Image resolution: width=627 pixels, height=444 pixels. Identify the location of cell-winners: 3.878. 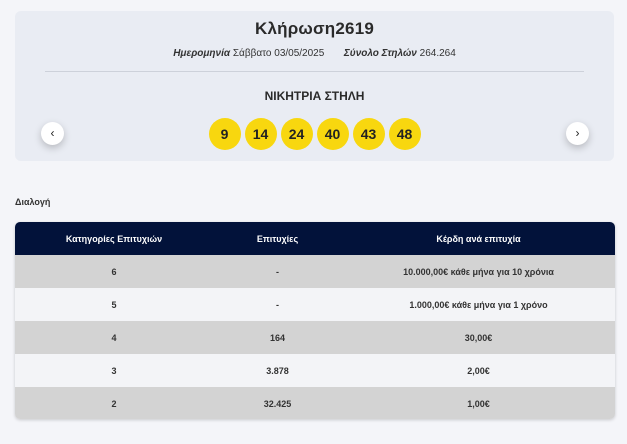
(277, 370).